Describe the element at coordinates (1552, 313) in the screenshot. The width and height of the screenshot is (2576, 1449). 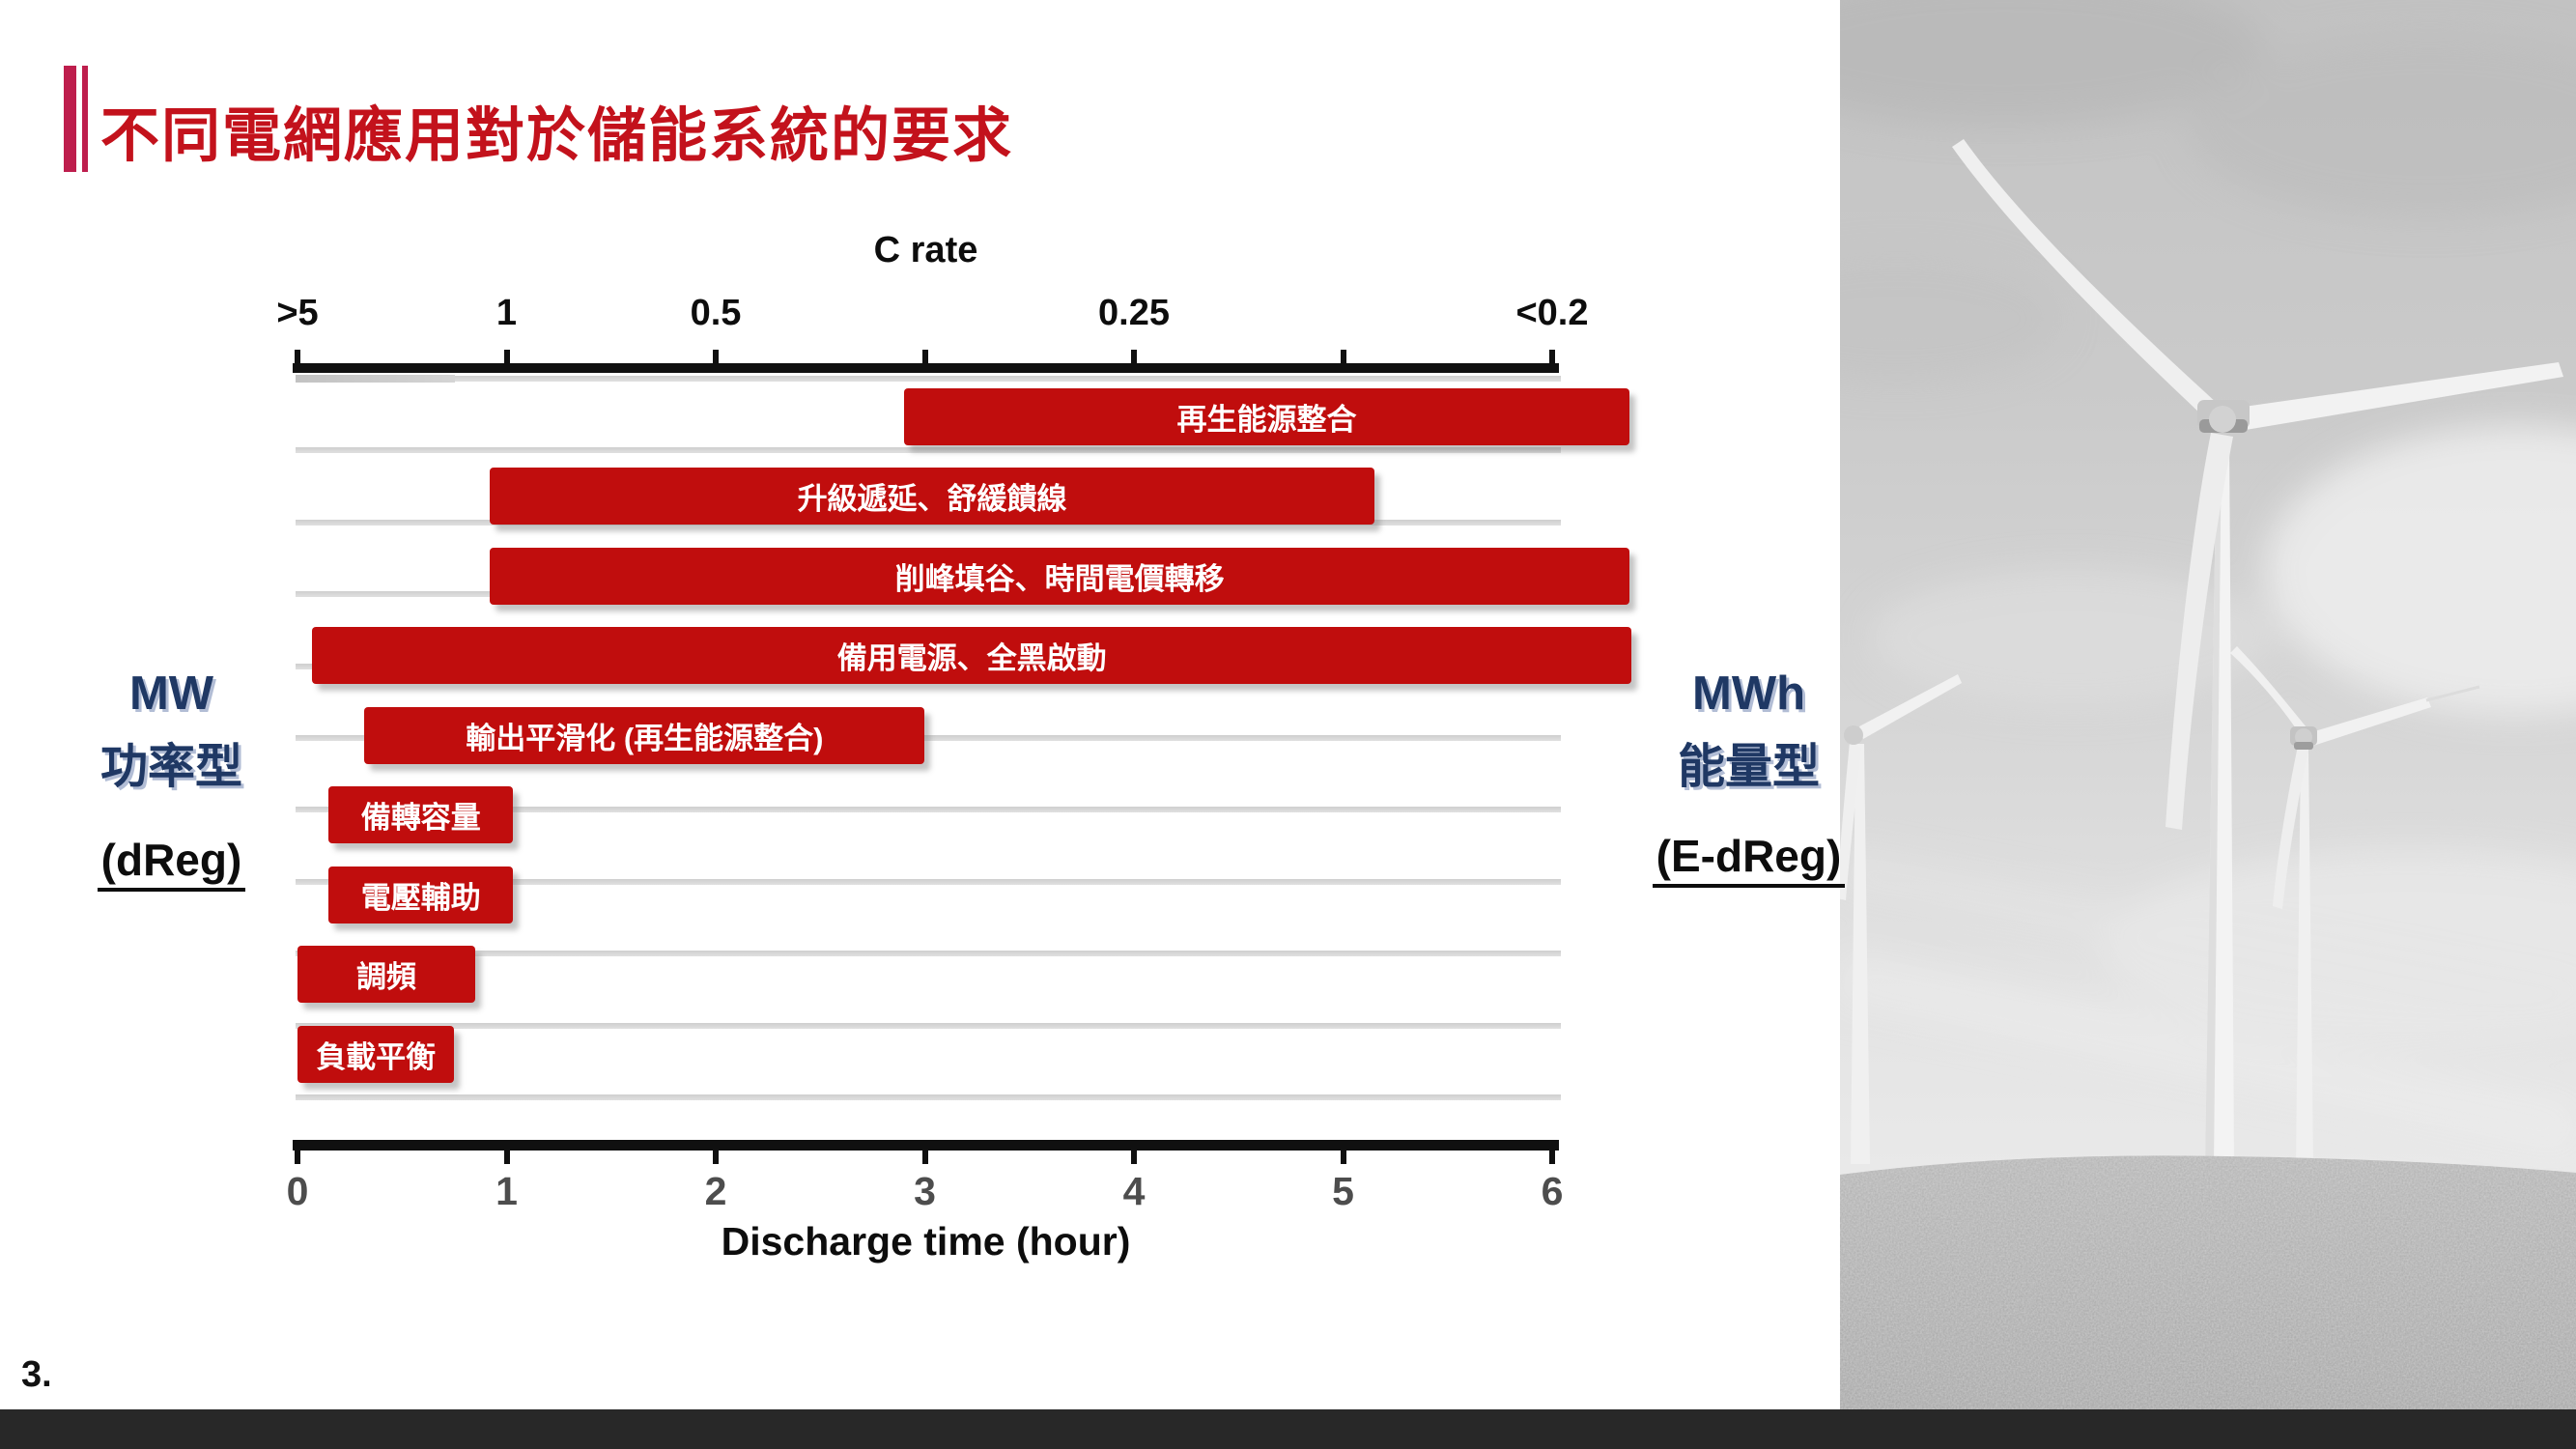
I see `top-axis-tick-label: <0.2` at that location.